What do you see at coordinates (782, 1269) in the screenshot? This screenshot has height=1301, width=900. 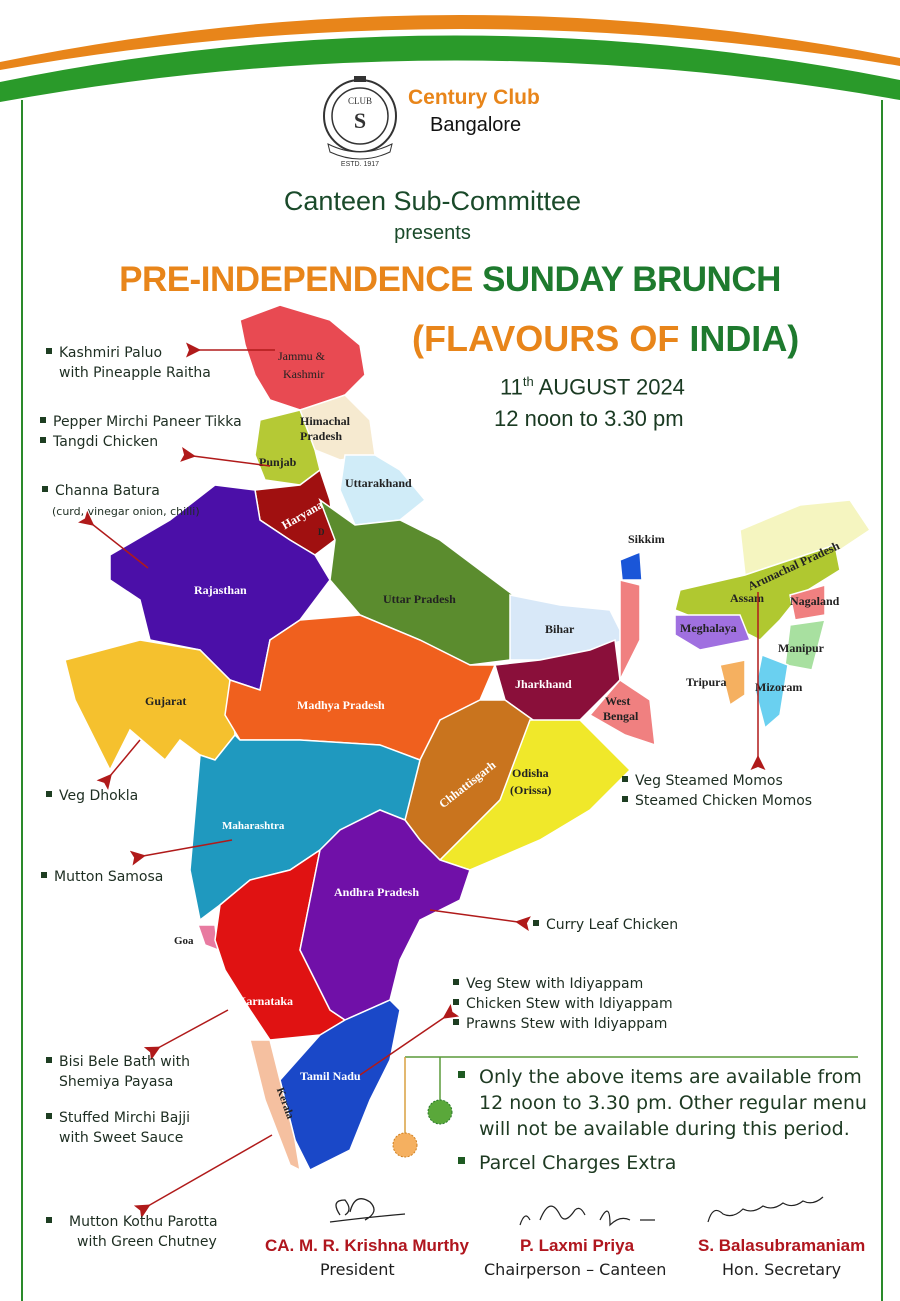 I see `signatory-role: Hon. Secretary` at bounding box center [782, 1269].